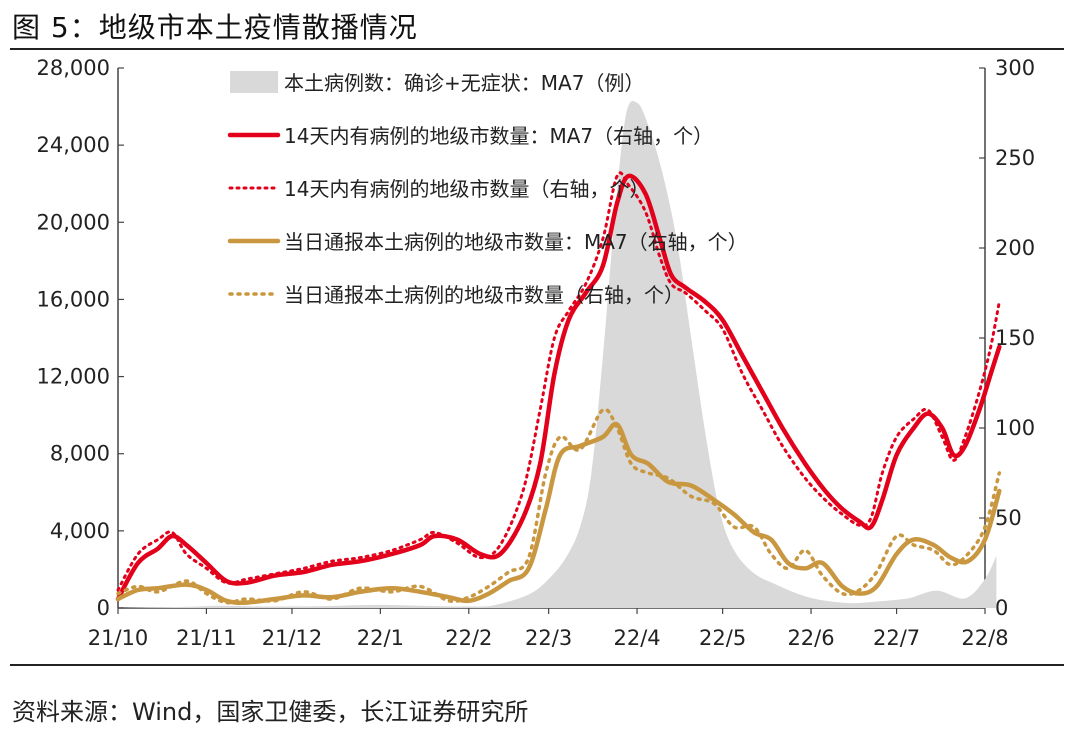  Describe the element at coordinates (206, 638) in the screenshot. I see `x-axis-tick-label: 21/11` at that location.